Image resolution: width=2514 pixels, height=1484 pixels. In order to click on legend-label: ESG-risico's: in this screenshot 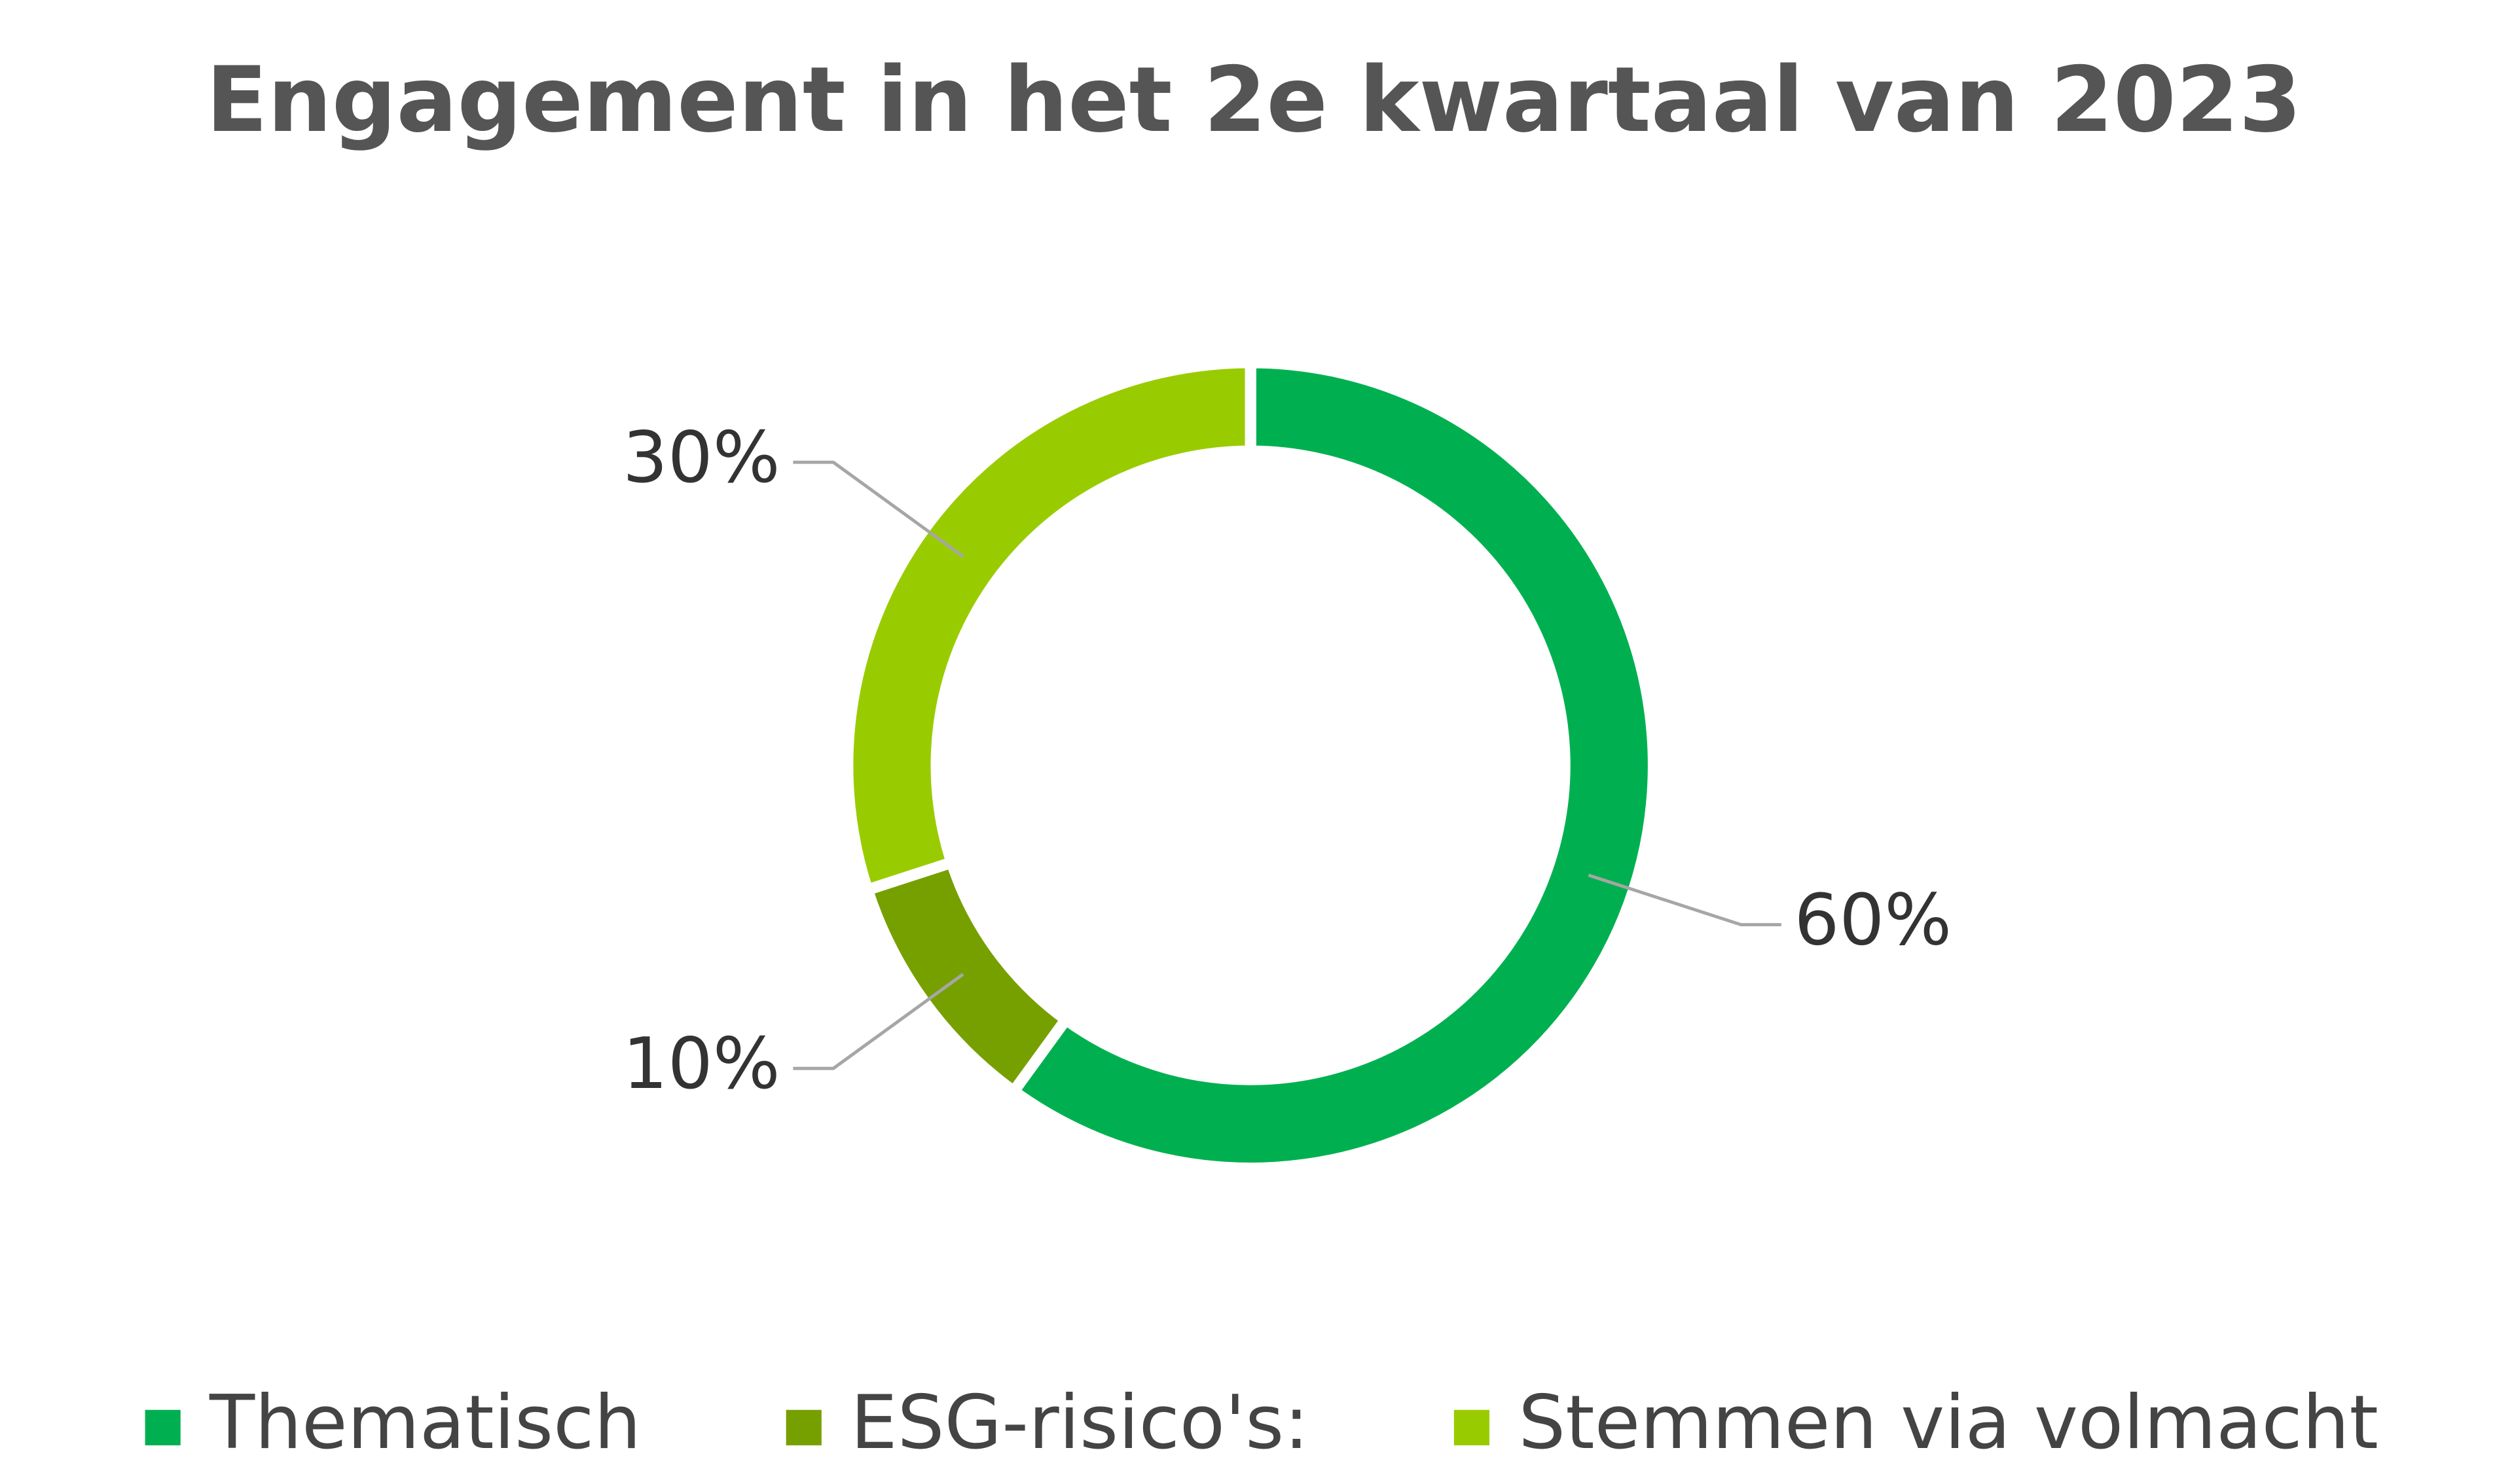, I will do `click(1079, 1422)`.